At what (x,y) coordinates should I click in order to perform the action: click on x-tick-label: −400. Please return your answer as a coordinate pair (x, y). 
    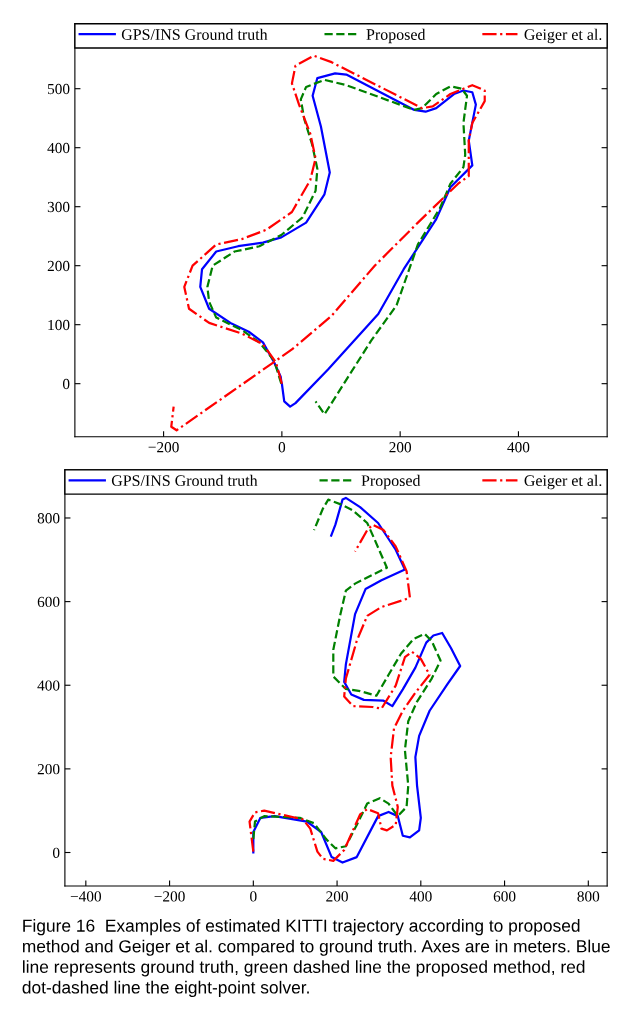
    Looking at the image, I should click on (86, 896).